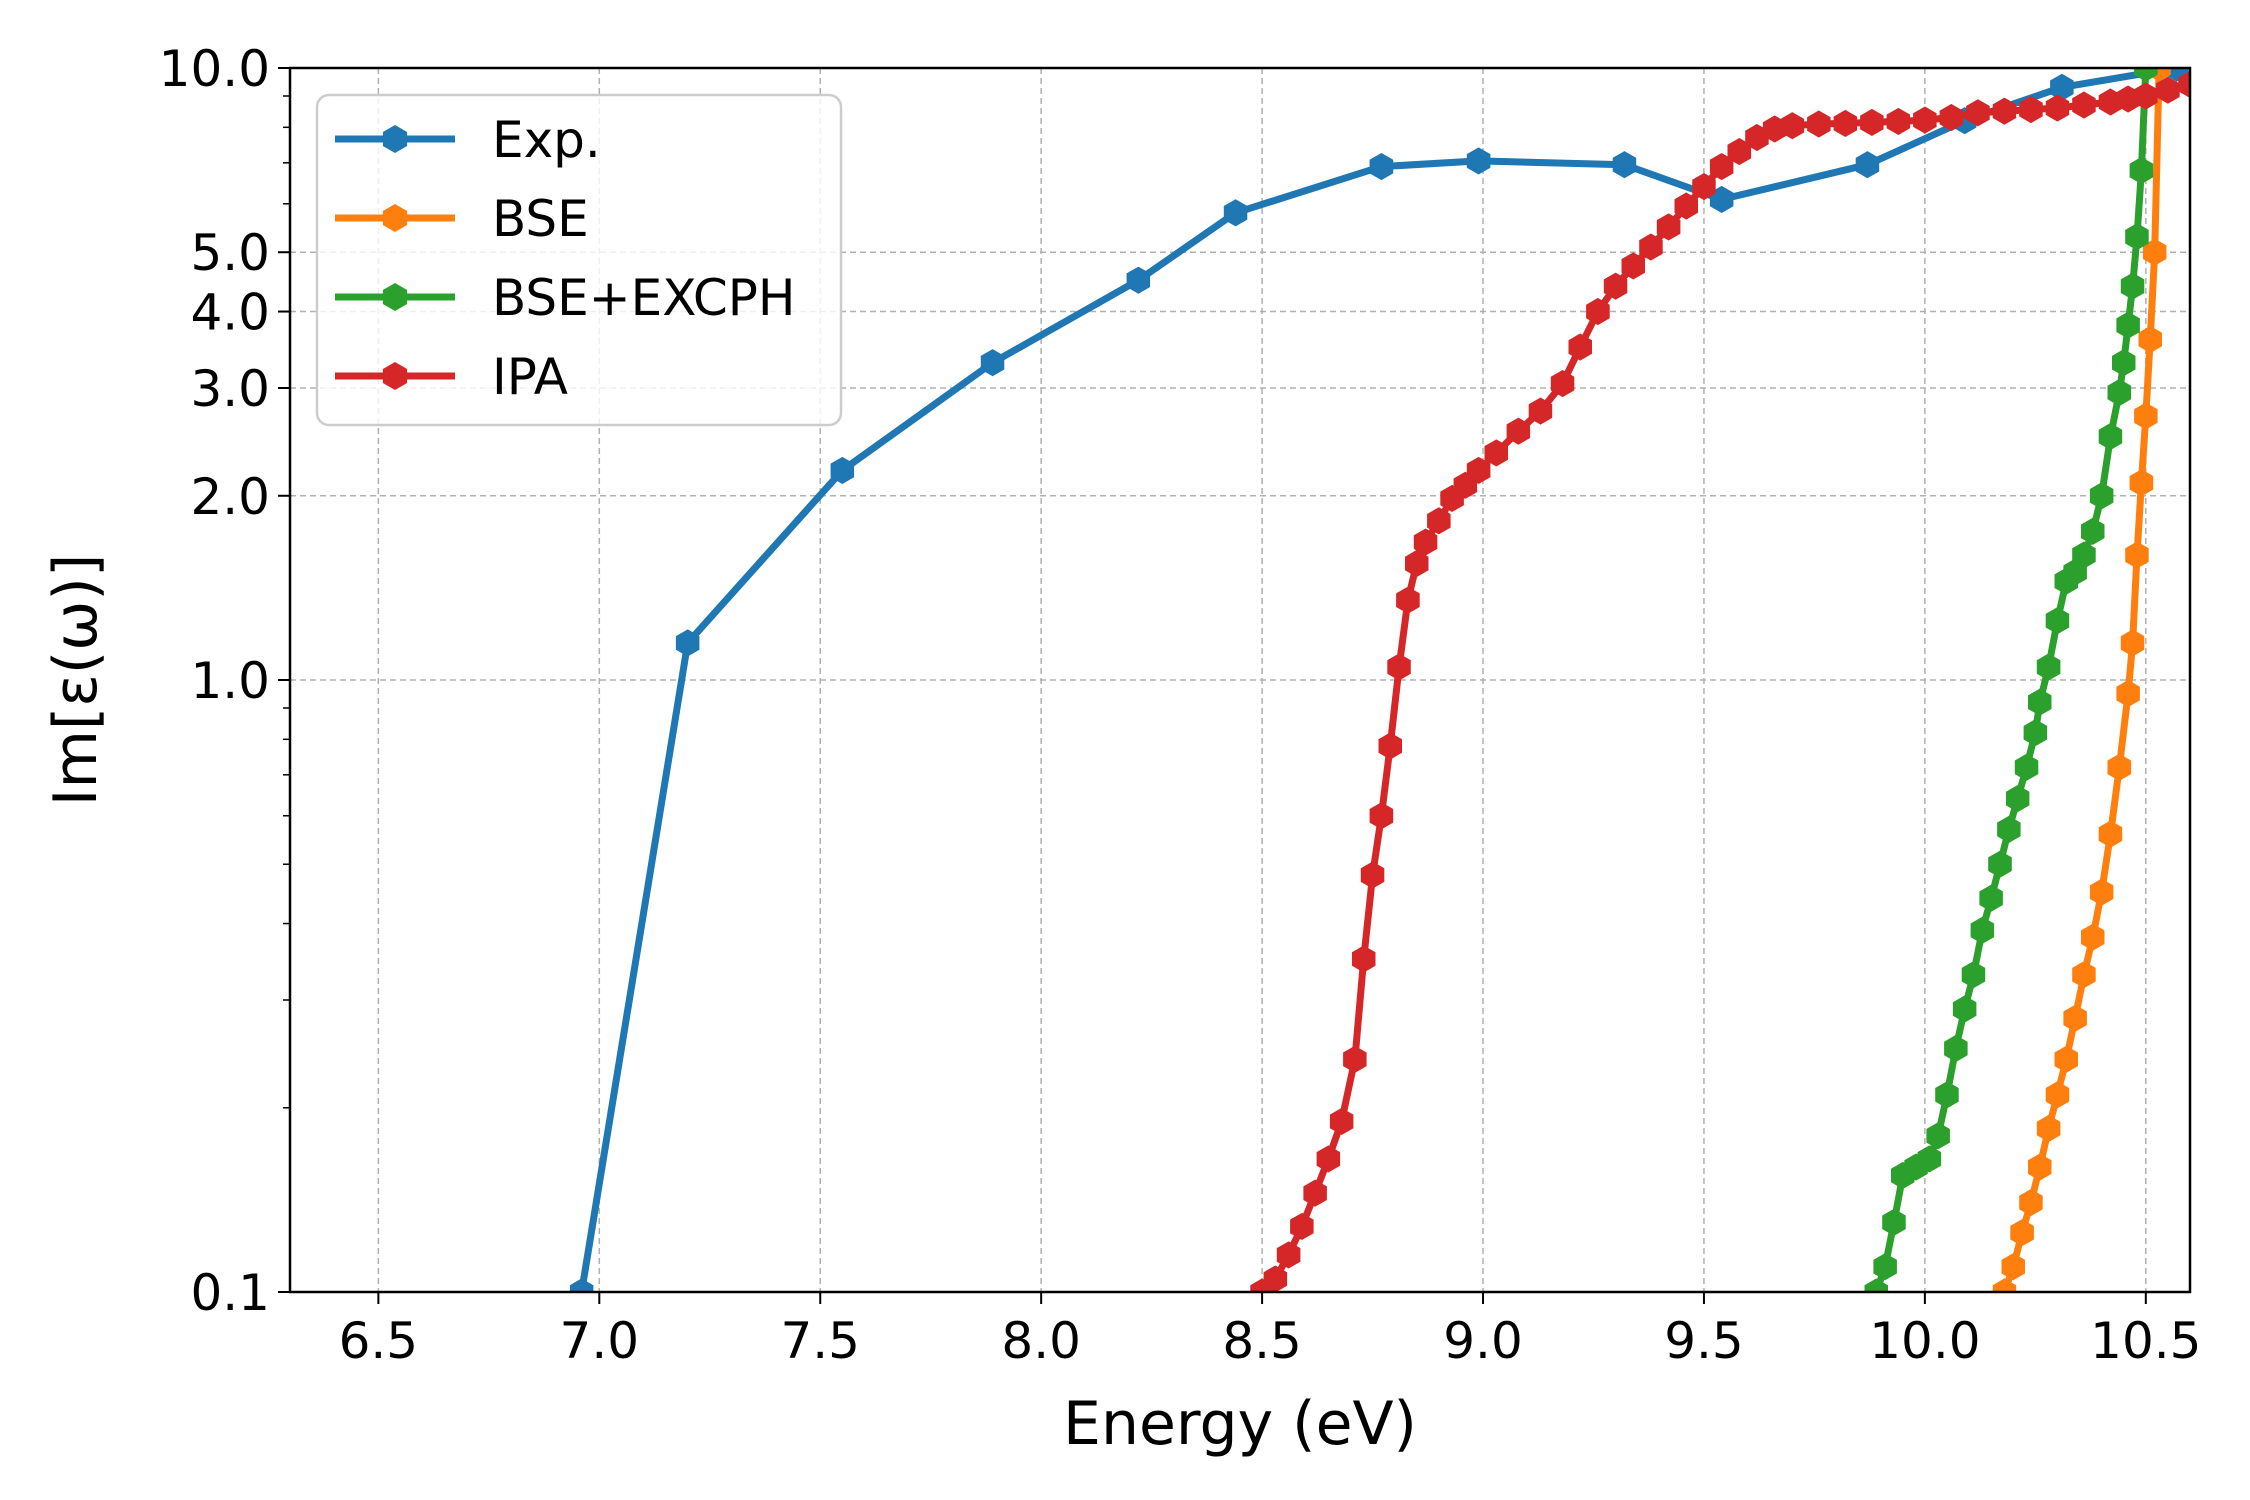 The image size is (2250, 1500). I want to click on legend-entry: BSE+EXCPH, so click(565, 298).